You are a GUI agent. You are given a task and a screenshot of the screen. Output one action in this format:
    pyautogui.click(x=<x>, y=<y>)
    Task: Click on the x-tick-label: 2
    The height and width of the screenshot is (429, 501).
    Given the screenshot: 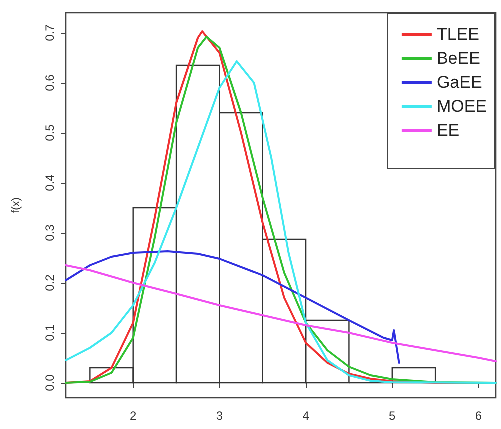 What is the action you would take?
    pyautogui.click(x=134, y=416)
    